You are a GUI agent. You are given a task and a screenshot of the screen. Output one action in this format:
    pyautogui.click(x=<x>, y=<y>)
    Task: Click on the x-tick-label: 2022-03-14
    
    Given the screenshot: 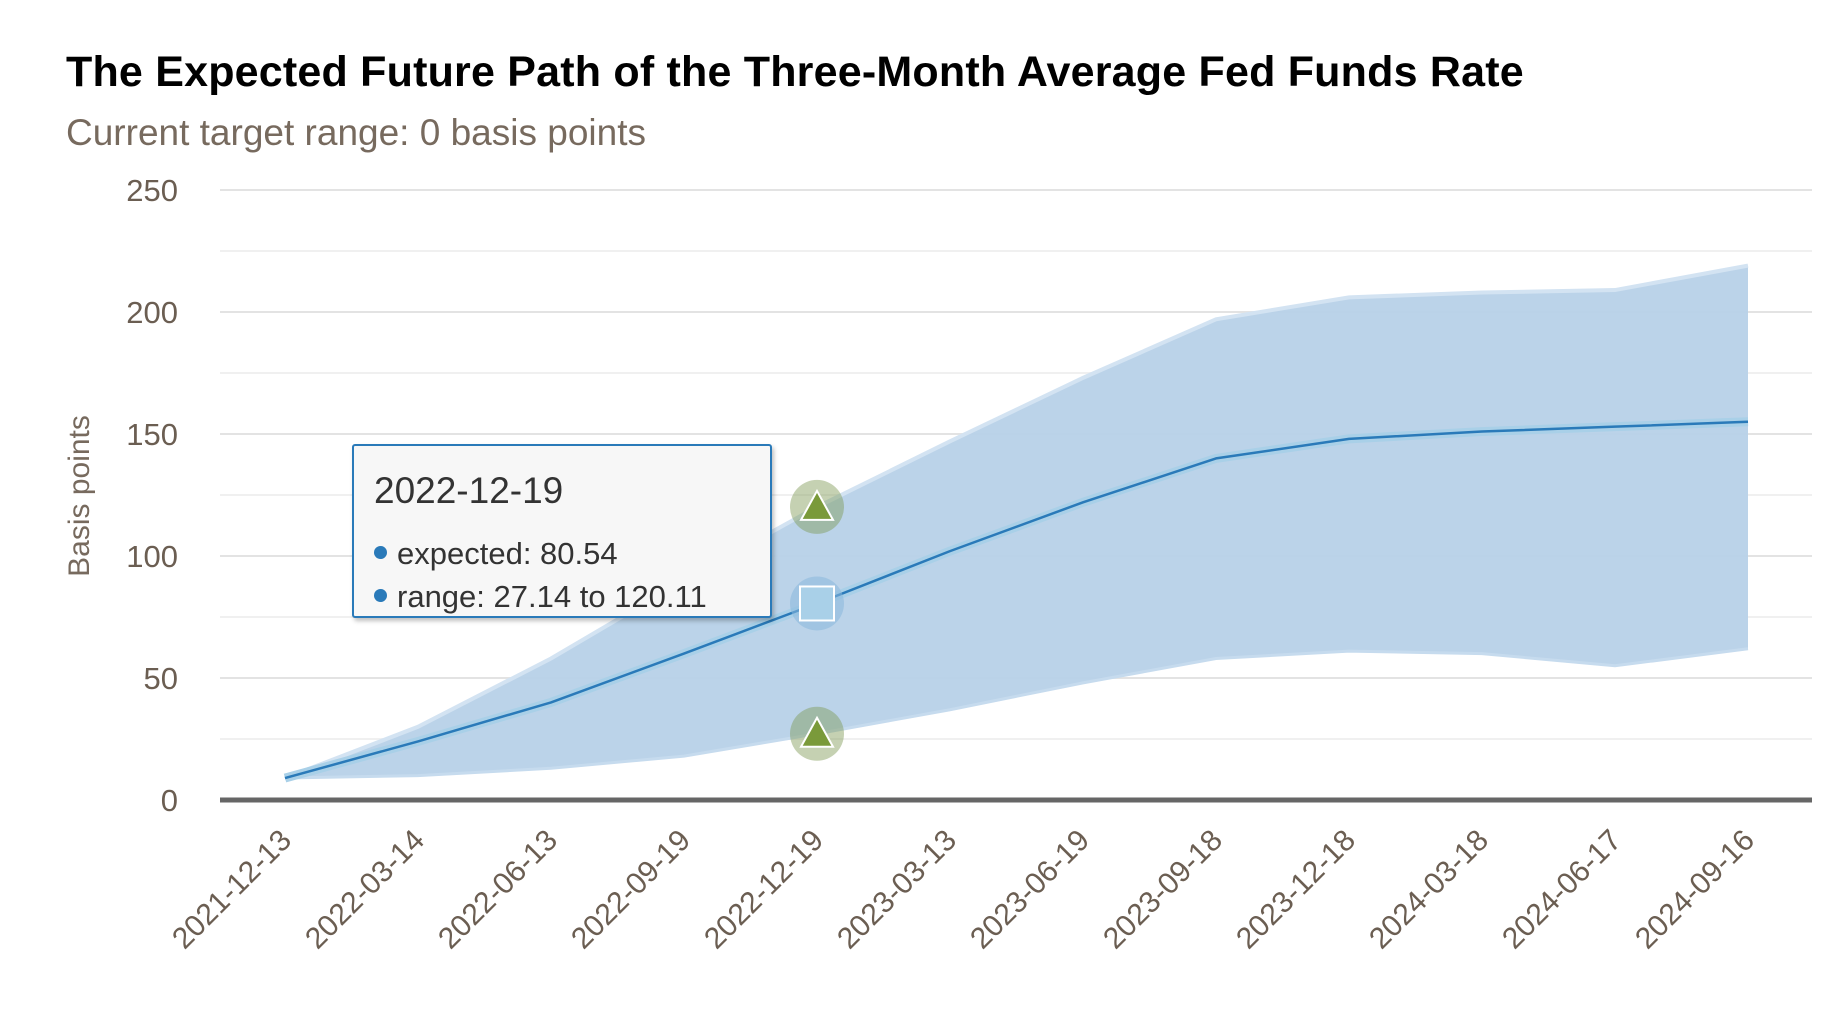 What is the action you would take?
    pyautogui.click(x=365, y=890)
    